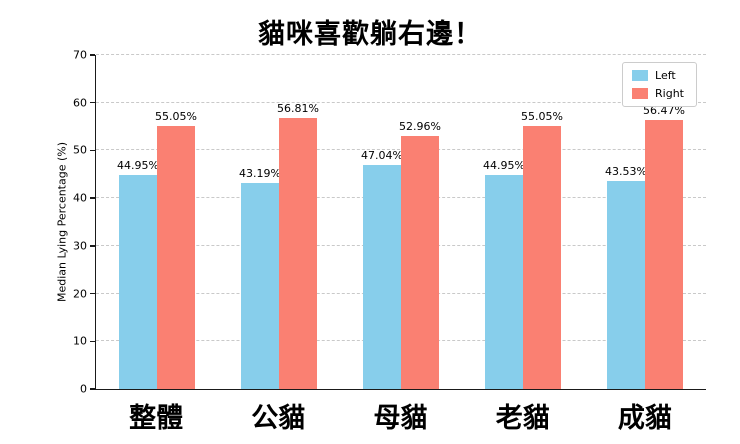 This screenshot has height=444, width=740. Describe the element at coordinates (669, 93) in the screenshot. I see `legend-label: Right` at that location.